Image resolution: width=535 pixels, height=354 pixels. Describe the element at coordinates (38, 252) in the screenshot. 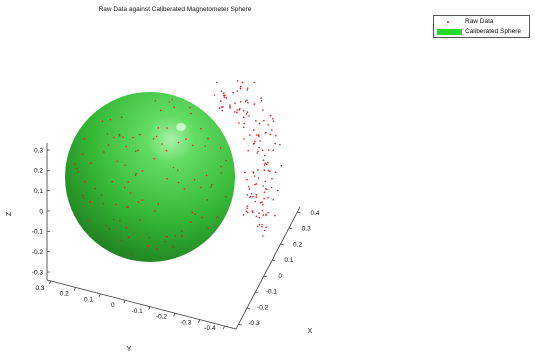

I see `z-tick-label: -0.2` at that location.